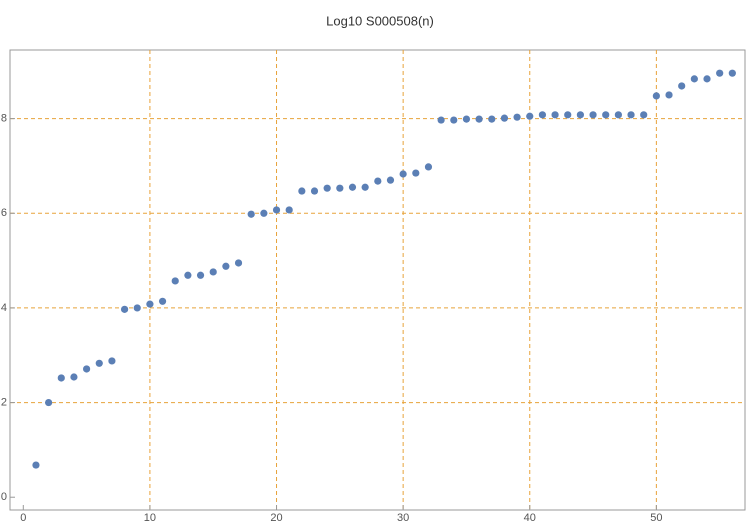 This screenshot has width=750, height=525. What do you see at coordinates (4, 308) in the screenshot?
I see `y-tick-label: 4` at bounding box center [4, 308].